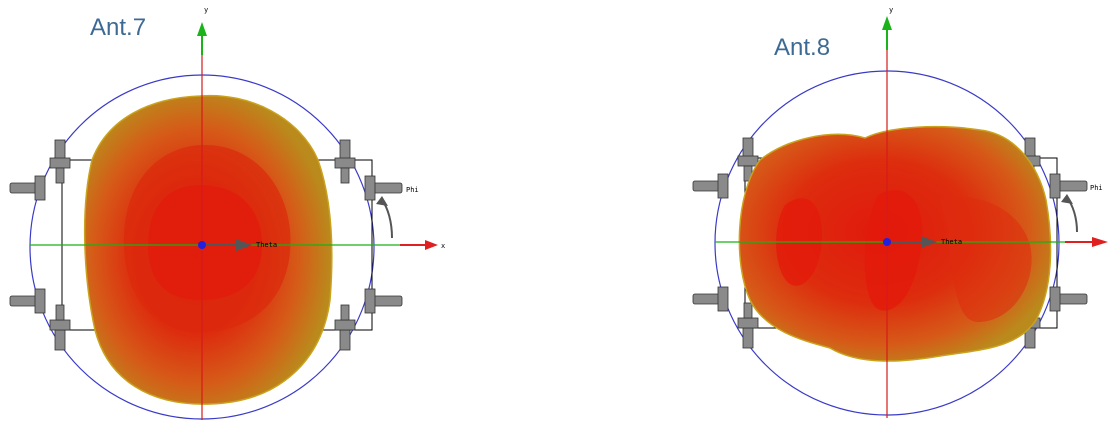  What do you see at coordinates (802, 47) in the screenshot?
I see `panel-title: Ant.8` at bounding box center [802, 47].